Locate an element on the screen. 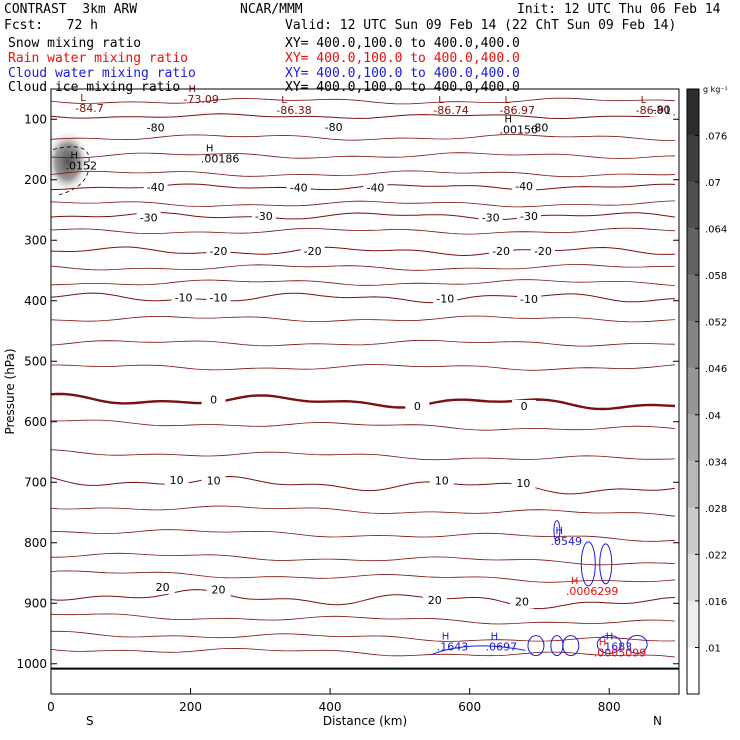 The width and height of the screenshot is (740, 740). marker-value: .0152 is located at coordinates (82, 166).